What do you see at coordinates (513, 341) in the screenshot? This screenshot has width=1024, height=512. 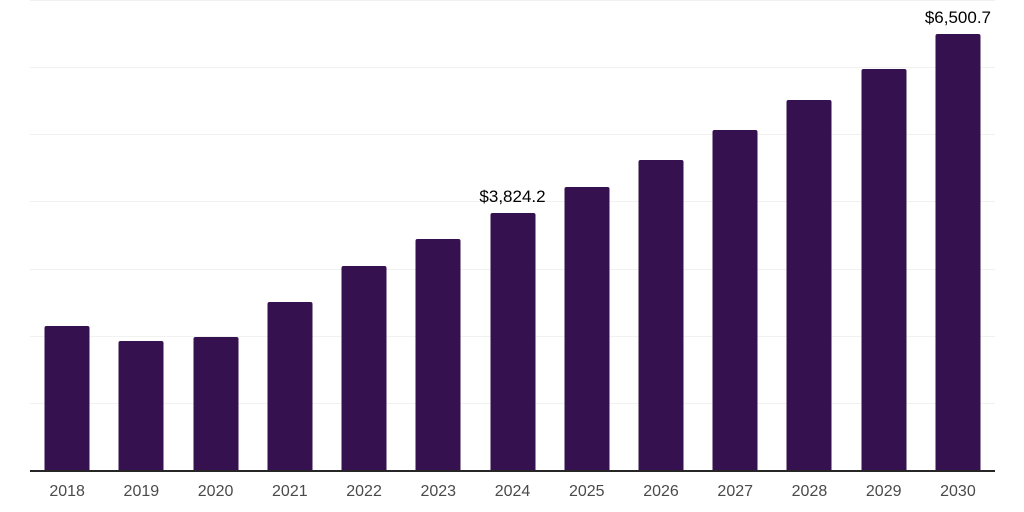 I see `bar-2024` at bounding box center [513, 341].